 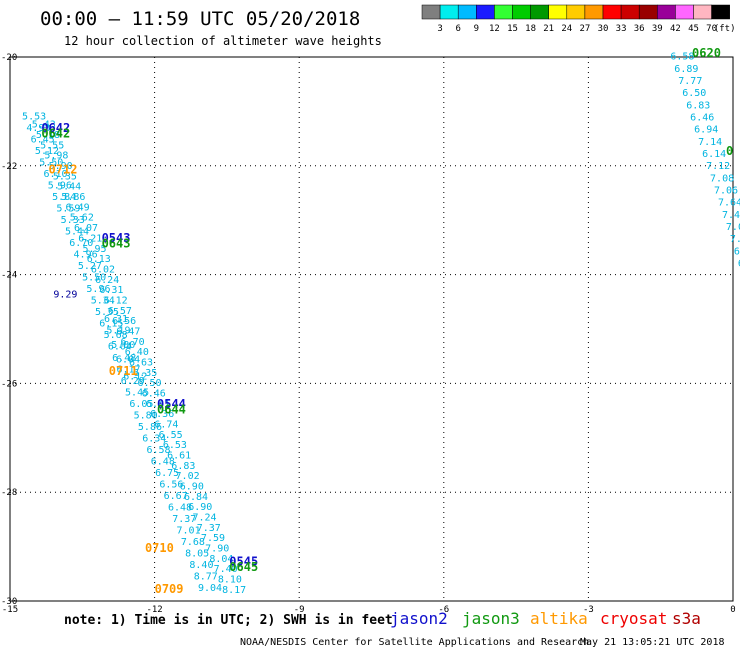 What do you see at coordinates (44, 125) in the screenshot?
I see `wave-height-label: 5.43` at bounding box center [44, 125].